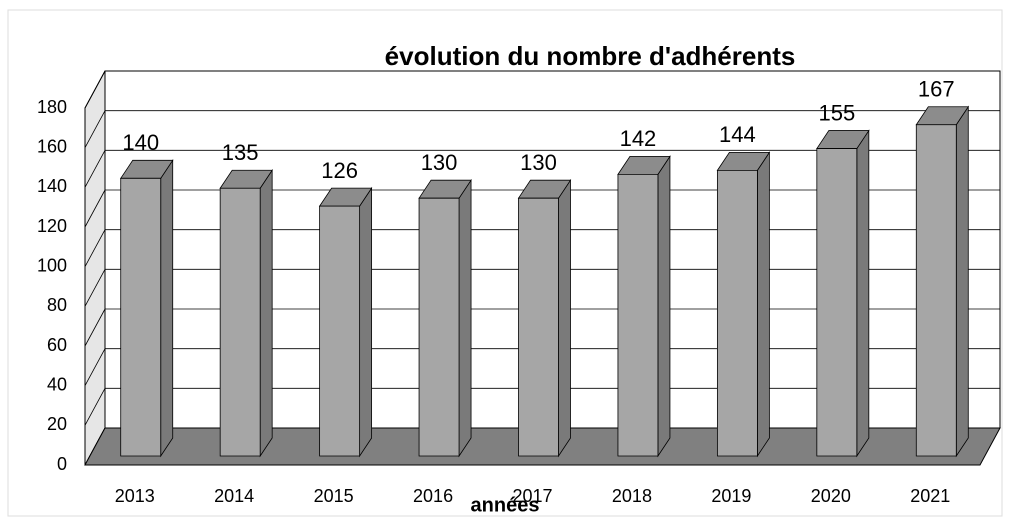 This screenshot has height=520, width=1010. I want to click on value-label: 126, so click(339, 170).